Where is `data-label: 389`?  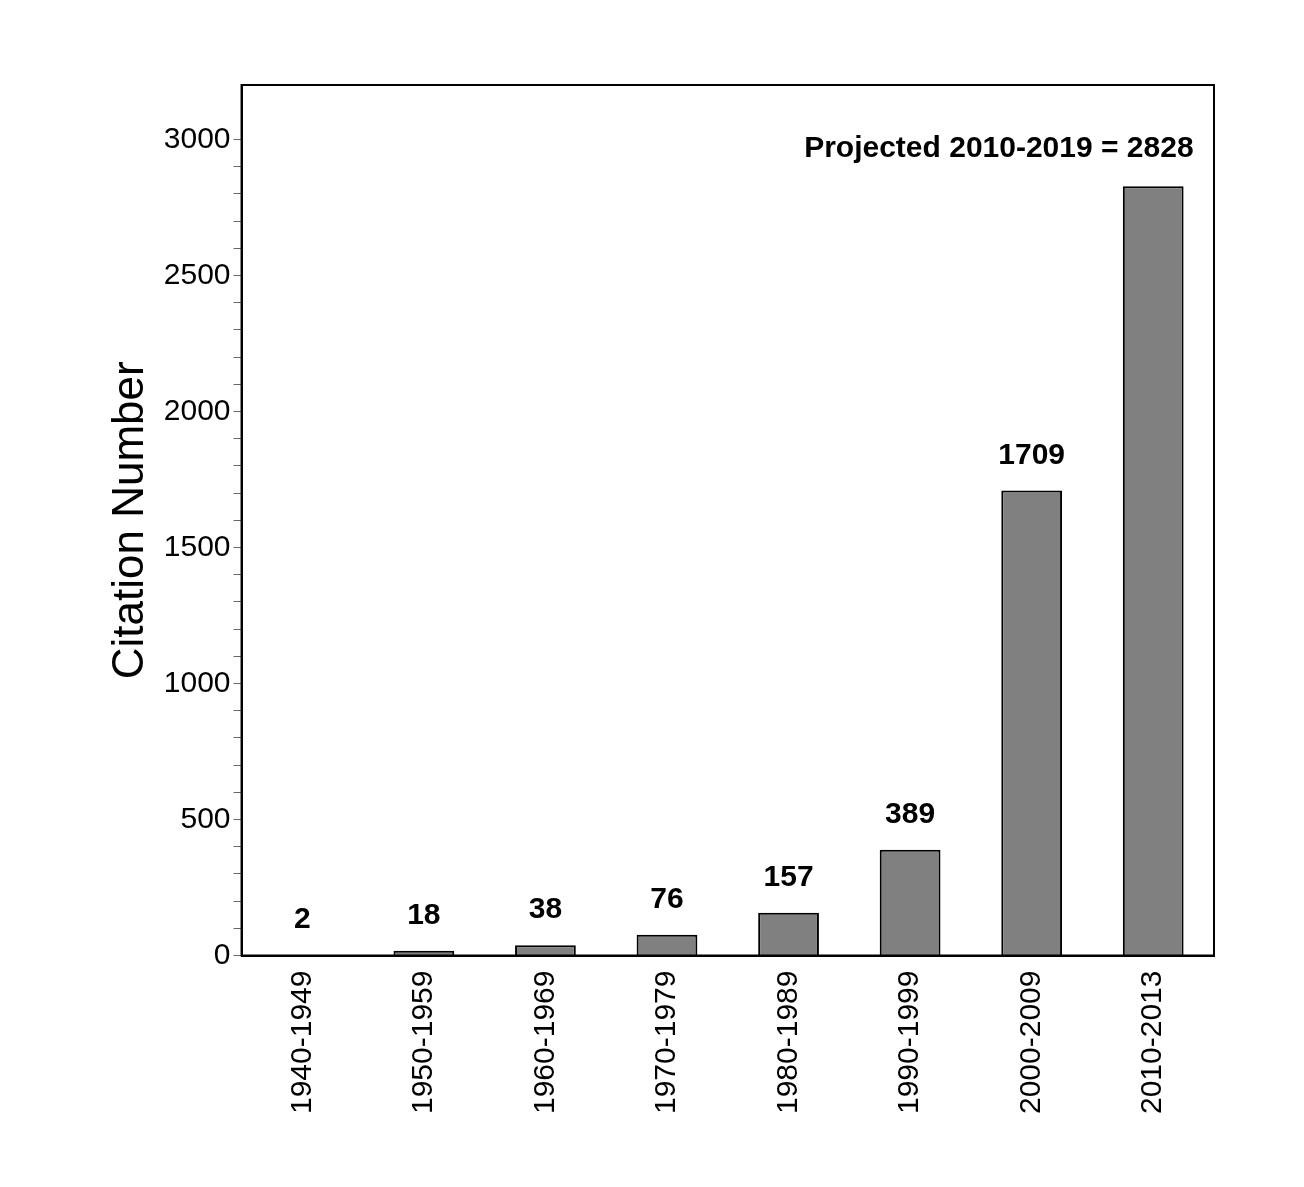 data-label: 389 is located at coordinates (910, 812).